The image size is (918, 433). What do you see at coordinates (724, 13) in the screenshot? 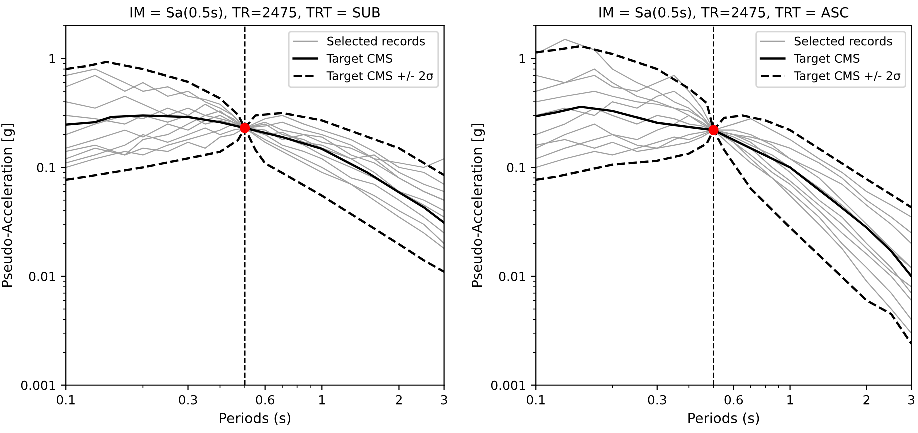
I see `chart-title: IM = Sa(0.5s), TR=2475, TRT = ASC` at bounding box center [724, 13].